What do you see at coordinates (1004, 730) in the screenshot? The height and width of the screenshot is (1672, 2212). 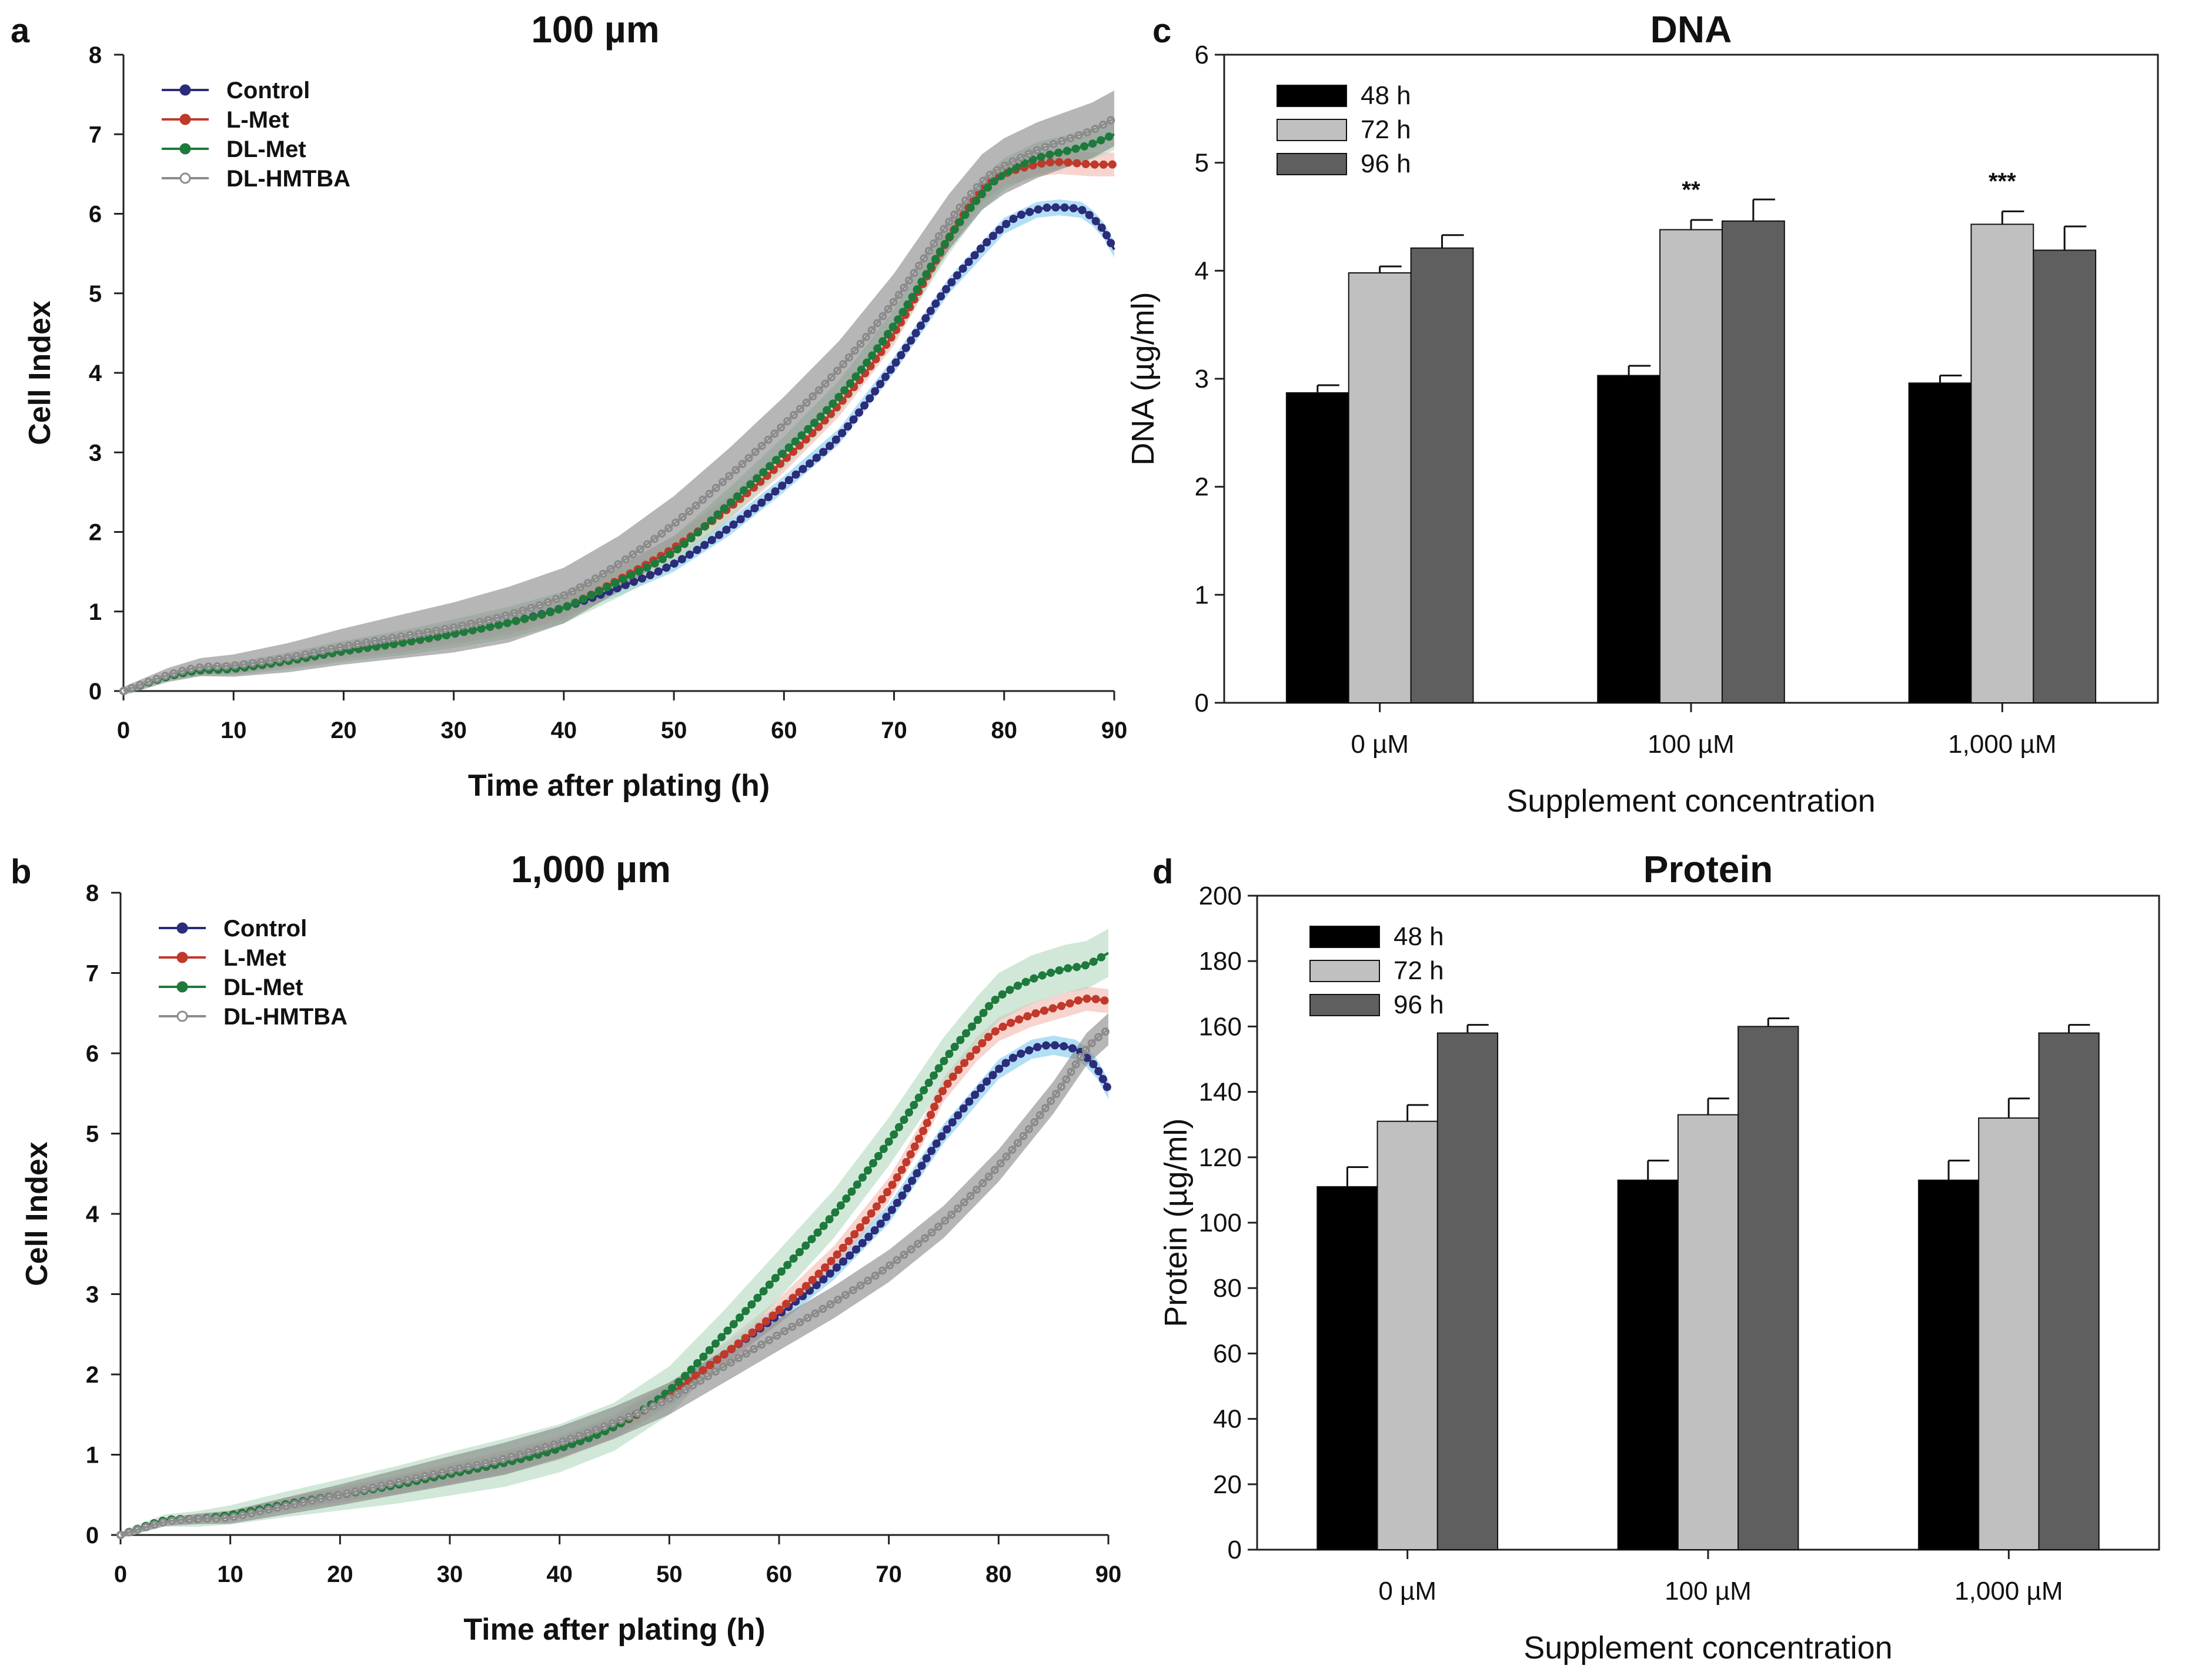 I see `x-tick-label: 80` at bounding box center [1004, 730].